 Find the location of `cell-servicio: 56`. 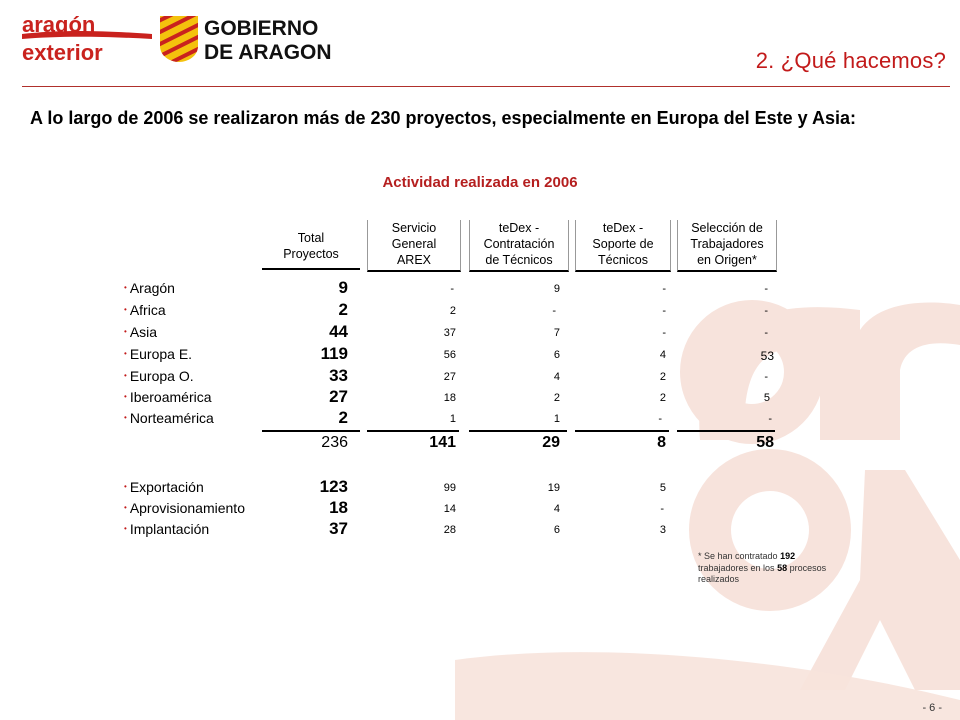

cell-servicio: 56 is located at coordinates (449, 355).